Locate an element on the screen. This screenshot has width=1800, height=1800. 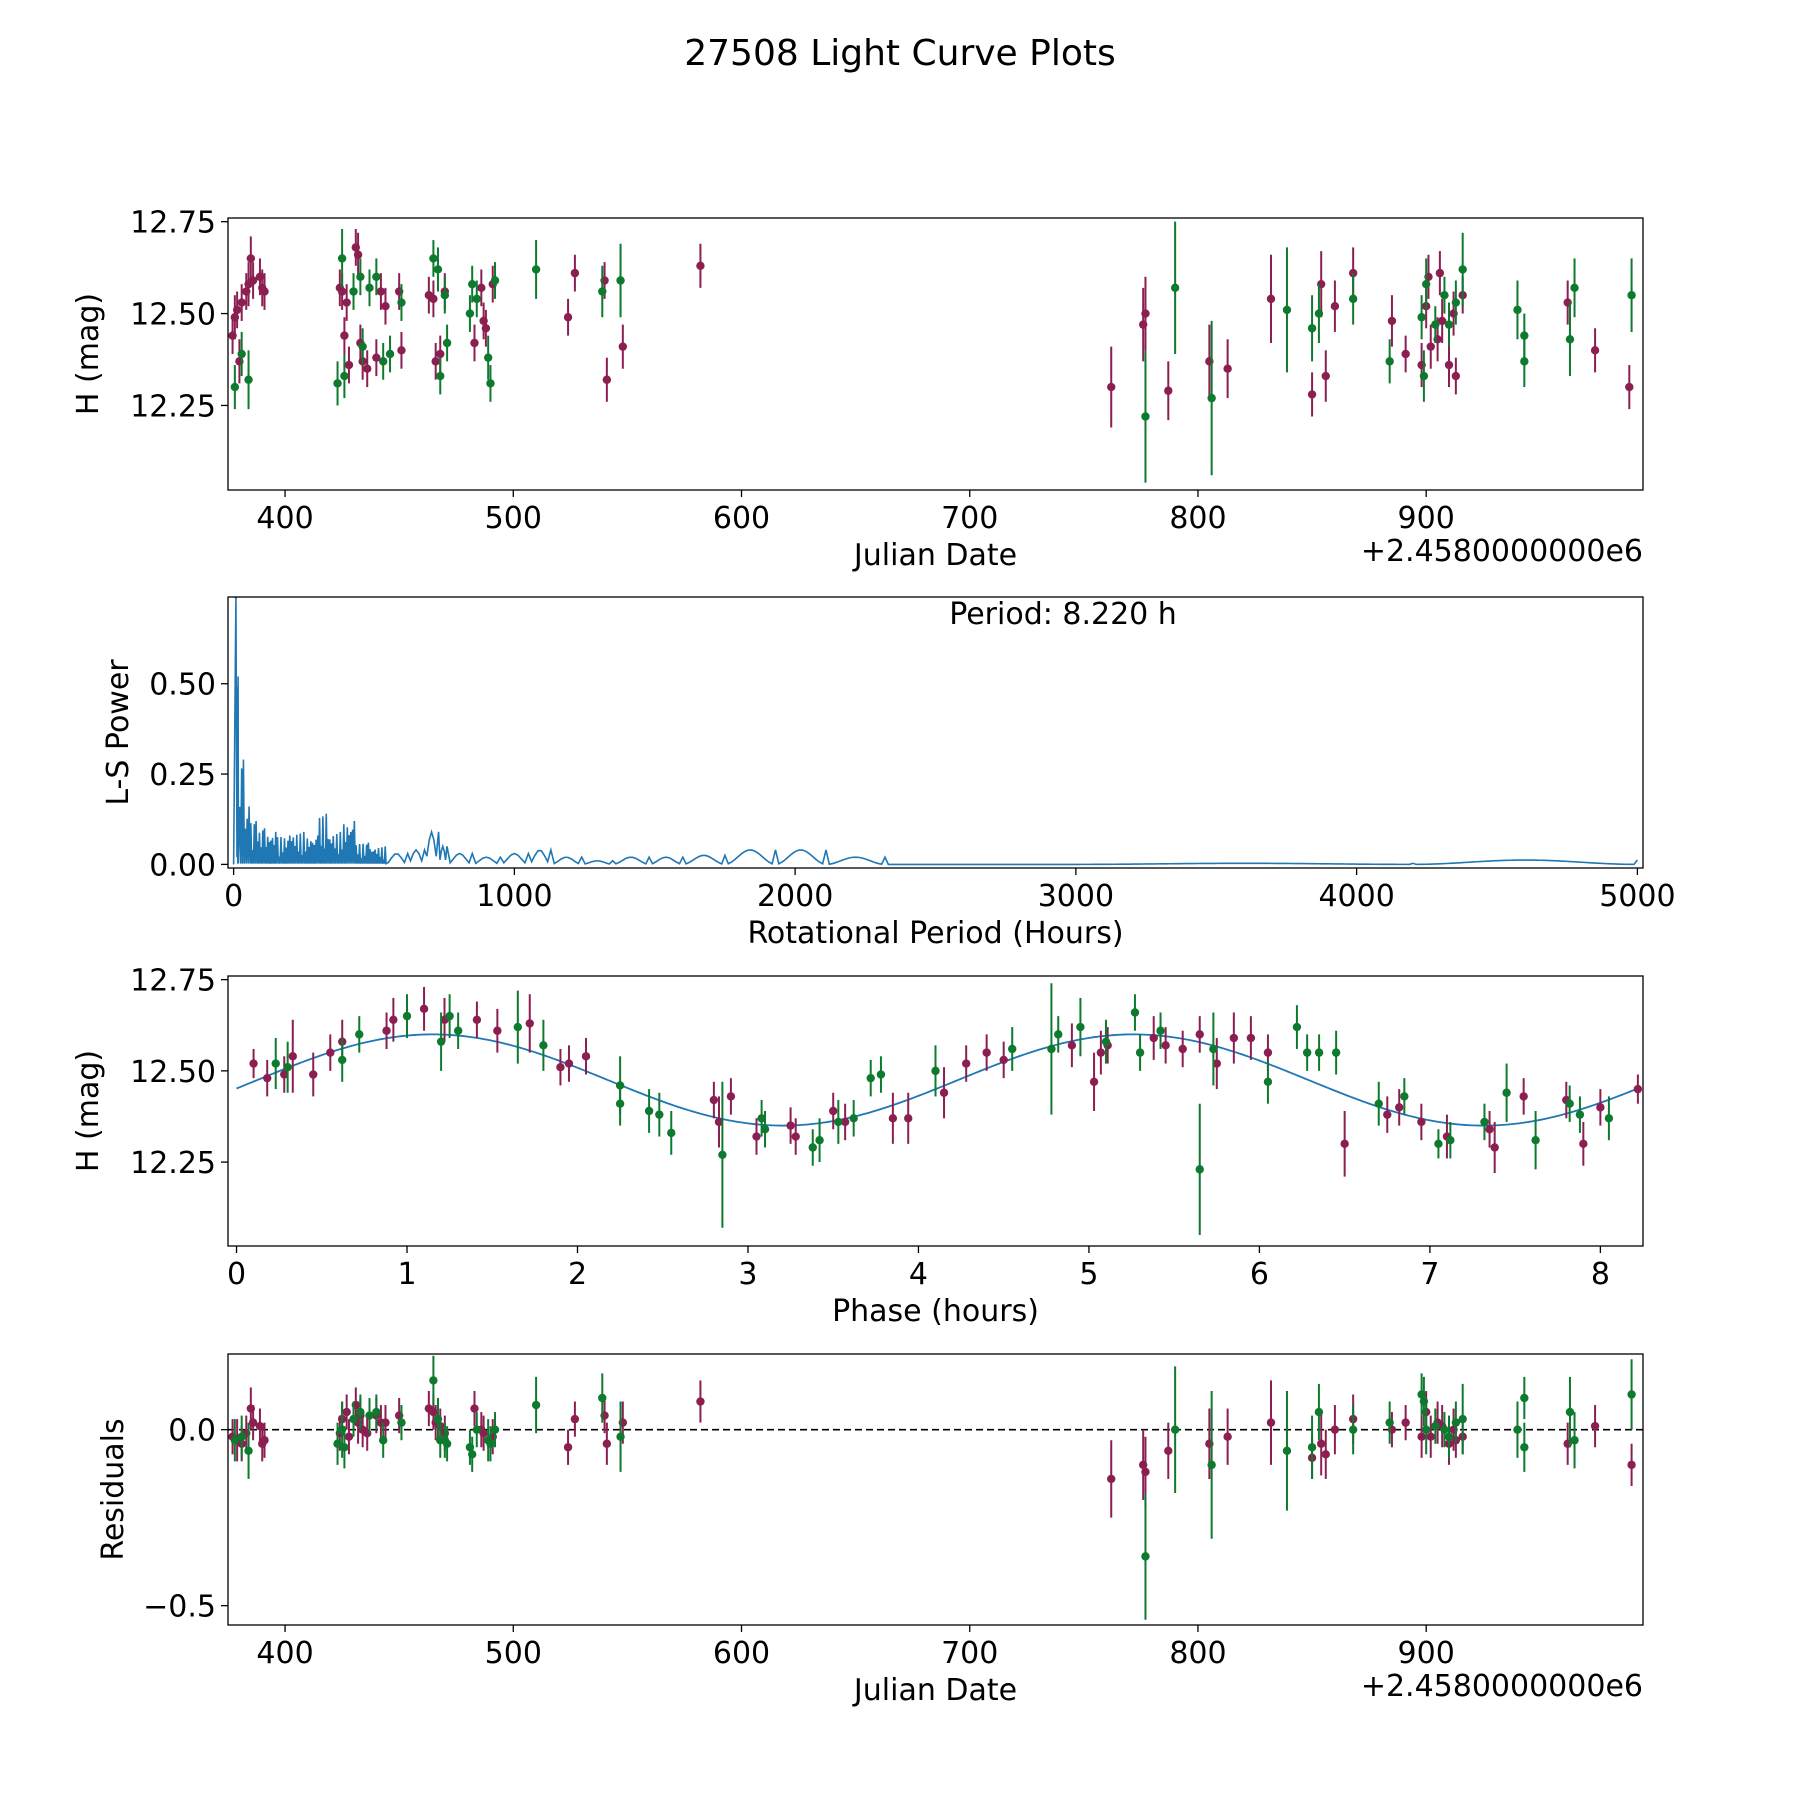
phased-ytick-label: 12.25 is located at coordinates (173, 1163).